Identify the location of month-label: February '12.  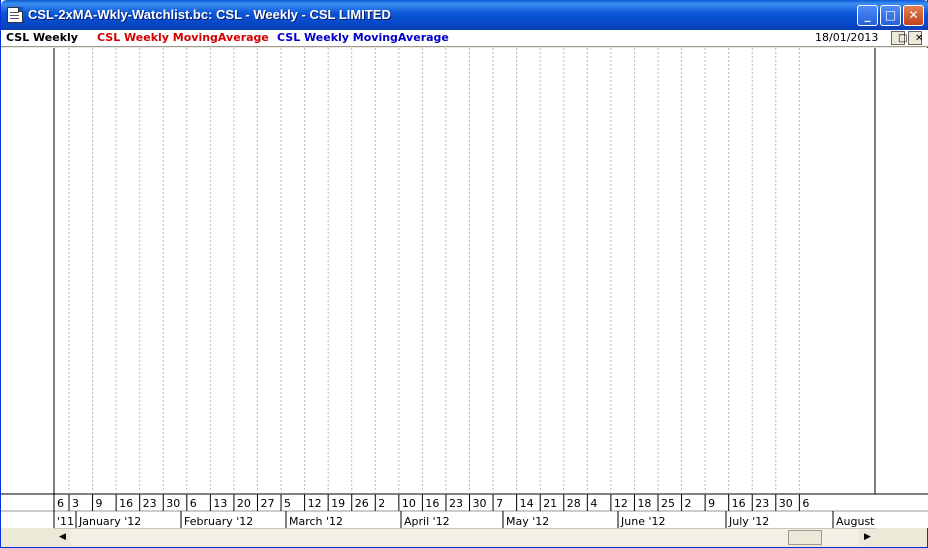
(218, 521).